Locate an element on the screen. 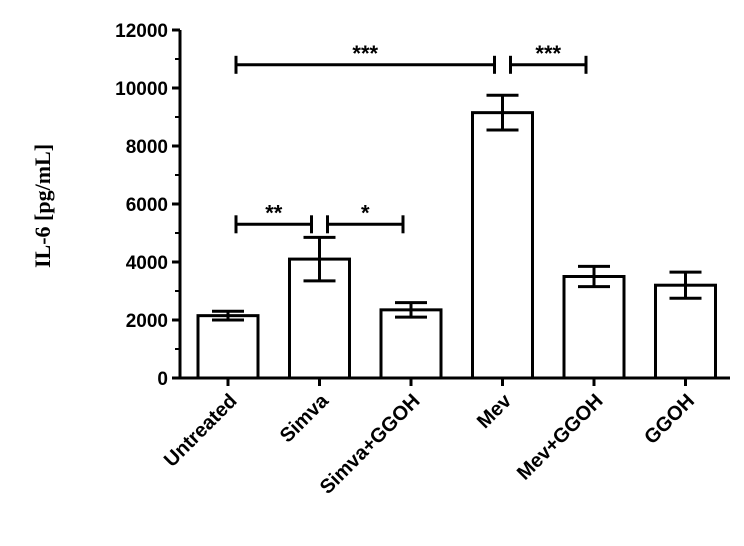 Image resolution: width=744 pixels, height=546 pixels. y-tick-label: 6000 is located at coordinates (147, 205).